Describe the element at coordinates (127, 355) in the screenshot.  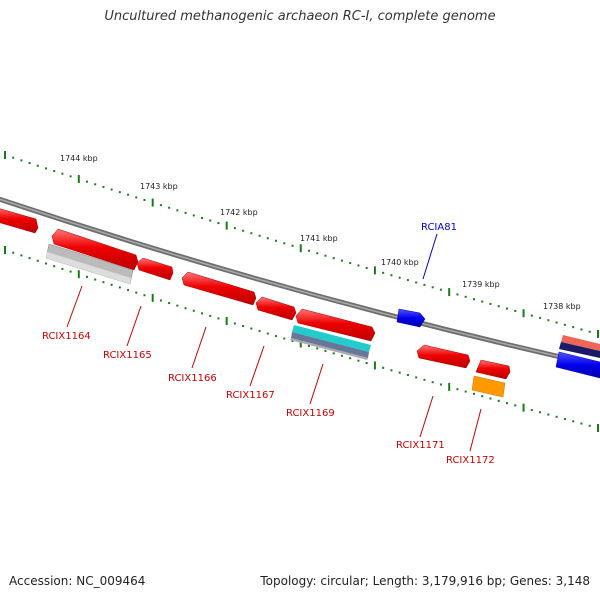
I see `gene-label-rcix1165: RCIX1165` at that location.